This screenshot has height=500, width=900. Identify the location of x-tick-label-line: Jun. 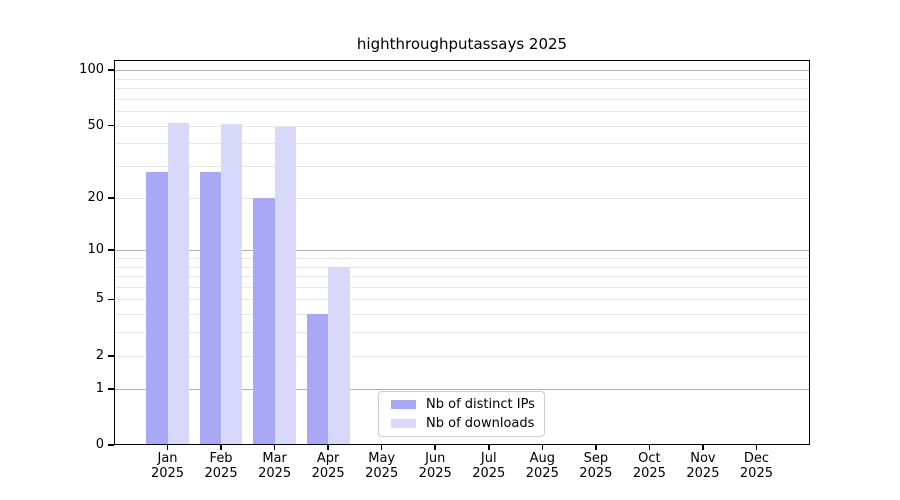
(435, 458).